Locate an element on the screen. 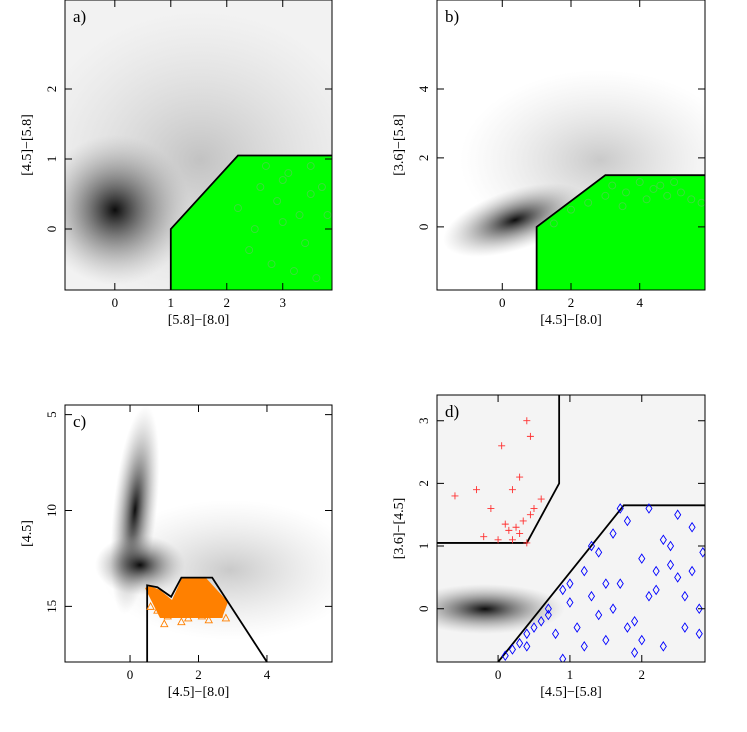 The image size is (747, 732). x-axis-label: [5.8]−[8.0] is located at coordinates (199, 320).